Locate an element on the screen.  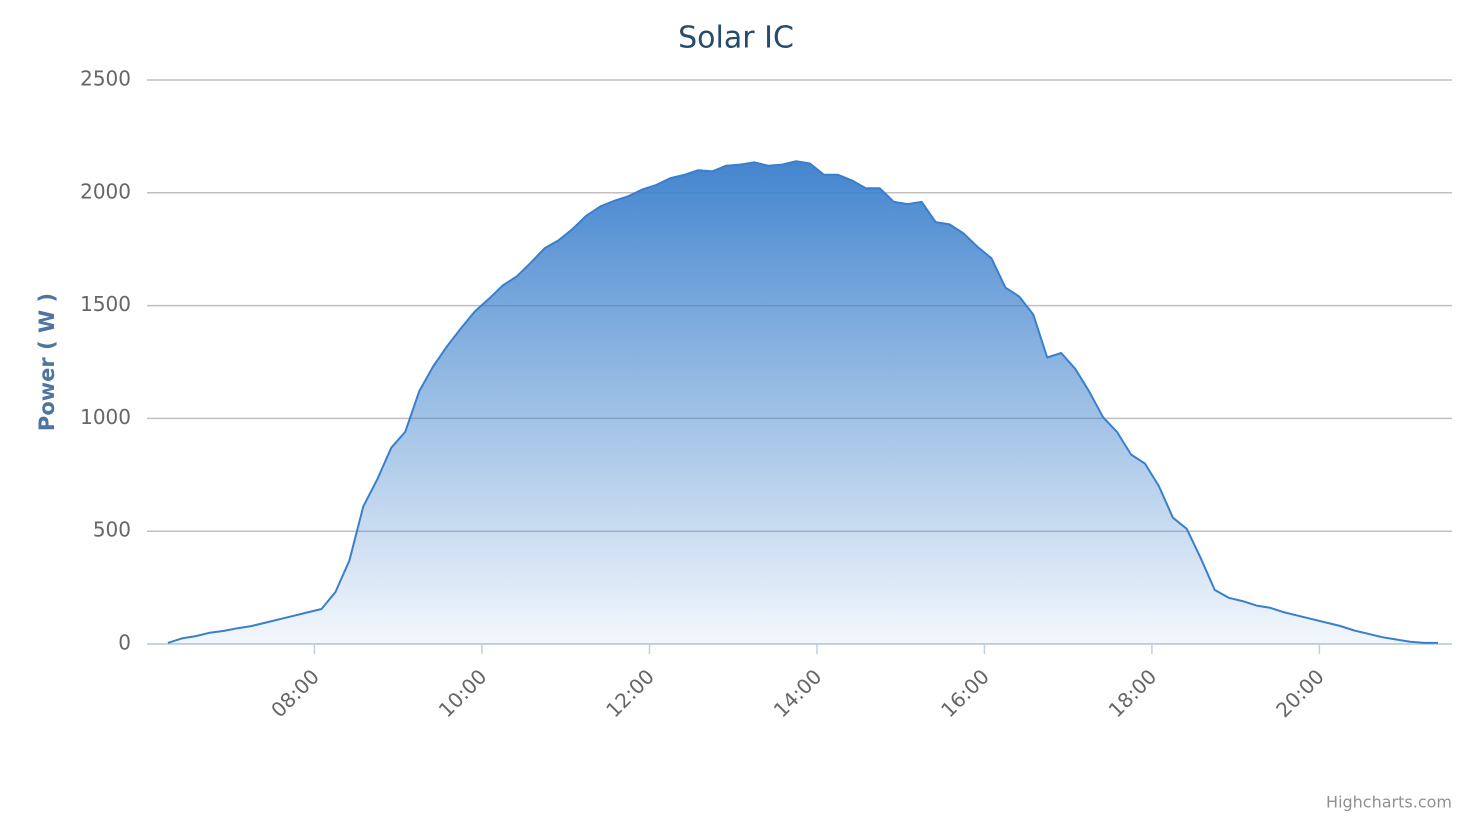
y-tick-label: 2500 is located at coordinates (105, 79).